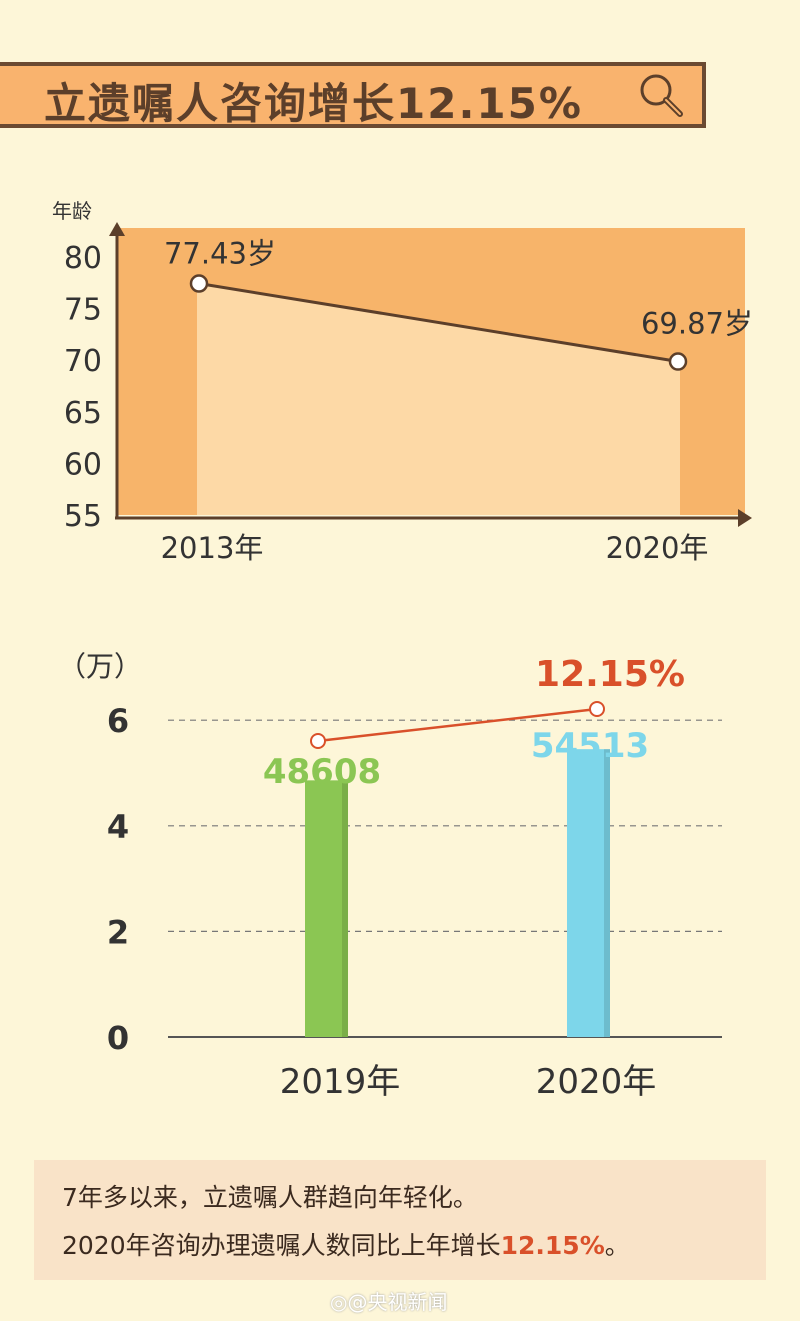 This screenshot has height=1321, width=800. What do you see at coordinates (83, 413) in the screenshot?
I see `y-tick-label: 65` at bounding box center [83, 413].